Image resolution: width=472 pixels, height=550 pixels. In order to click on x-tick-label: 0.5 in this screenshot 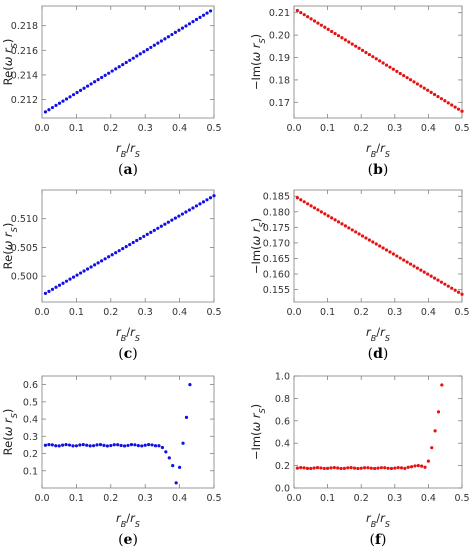, I will do `click(213, 498)`.